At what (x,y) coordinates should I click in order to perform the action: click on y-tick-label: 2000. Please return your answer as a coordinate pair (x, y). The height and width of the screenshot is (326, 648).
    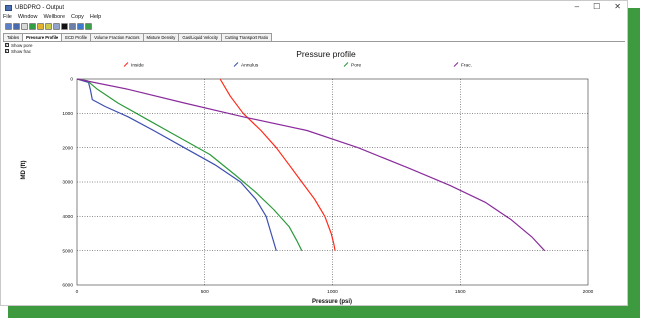
    Looking at the image, I should click on (67, 148).